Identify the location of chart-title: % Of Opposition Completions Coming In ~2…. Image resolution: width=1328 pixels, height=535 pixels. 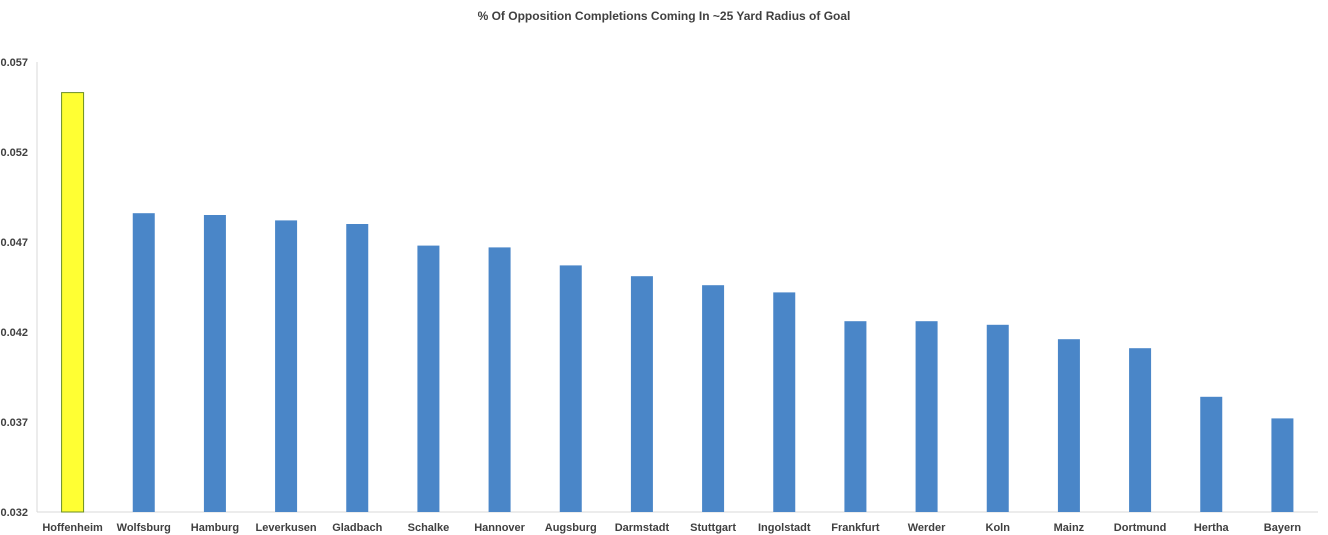
(664, 16).